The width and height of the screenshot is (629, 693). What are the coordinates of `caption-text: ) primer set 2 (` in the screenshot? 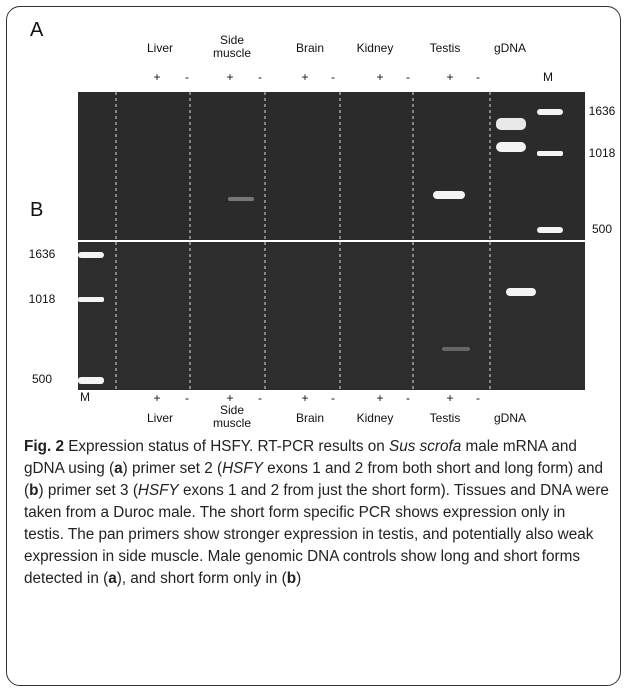 It's located at (172, 468).